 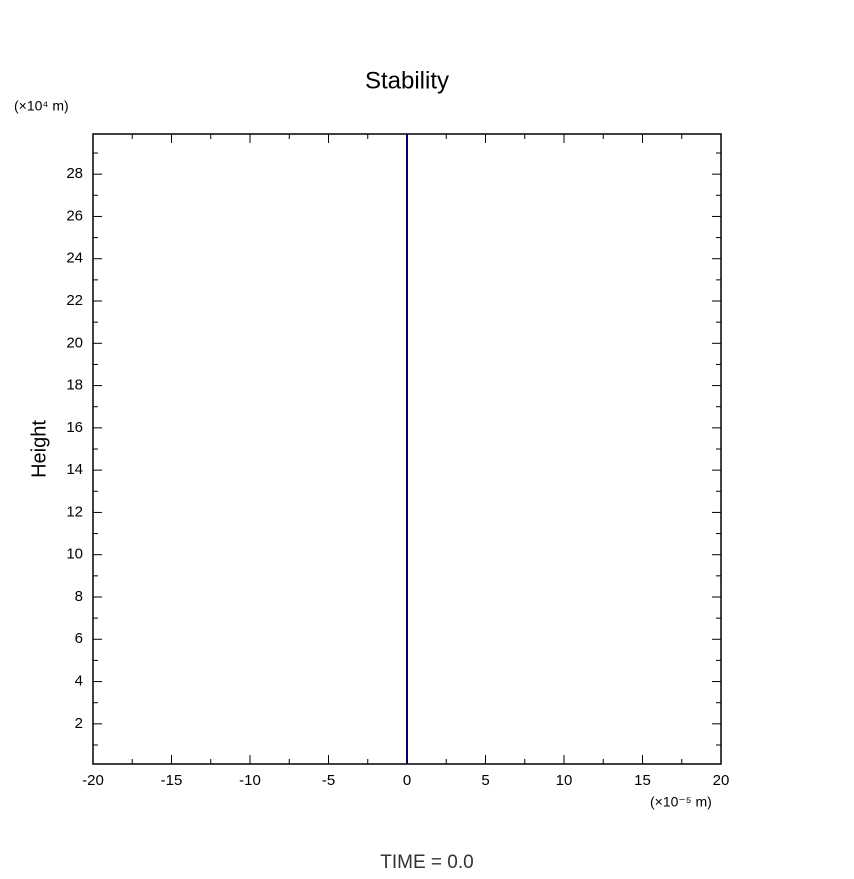 I want to click on y-tick-label: 2, so click(x=79, y=723).